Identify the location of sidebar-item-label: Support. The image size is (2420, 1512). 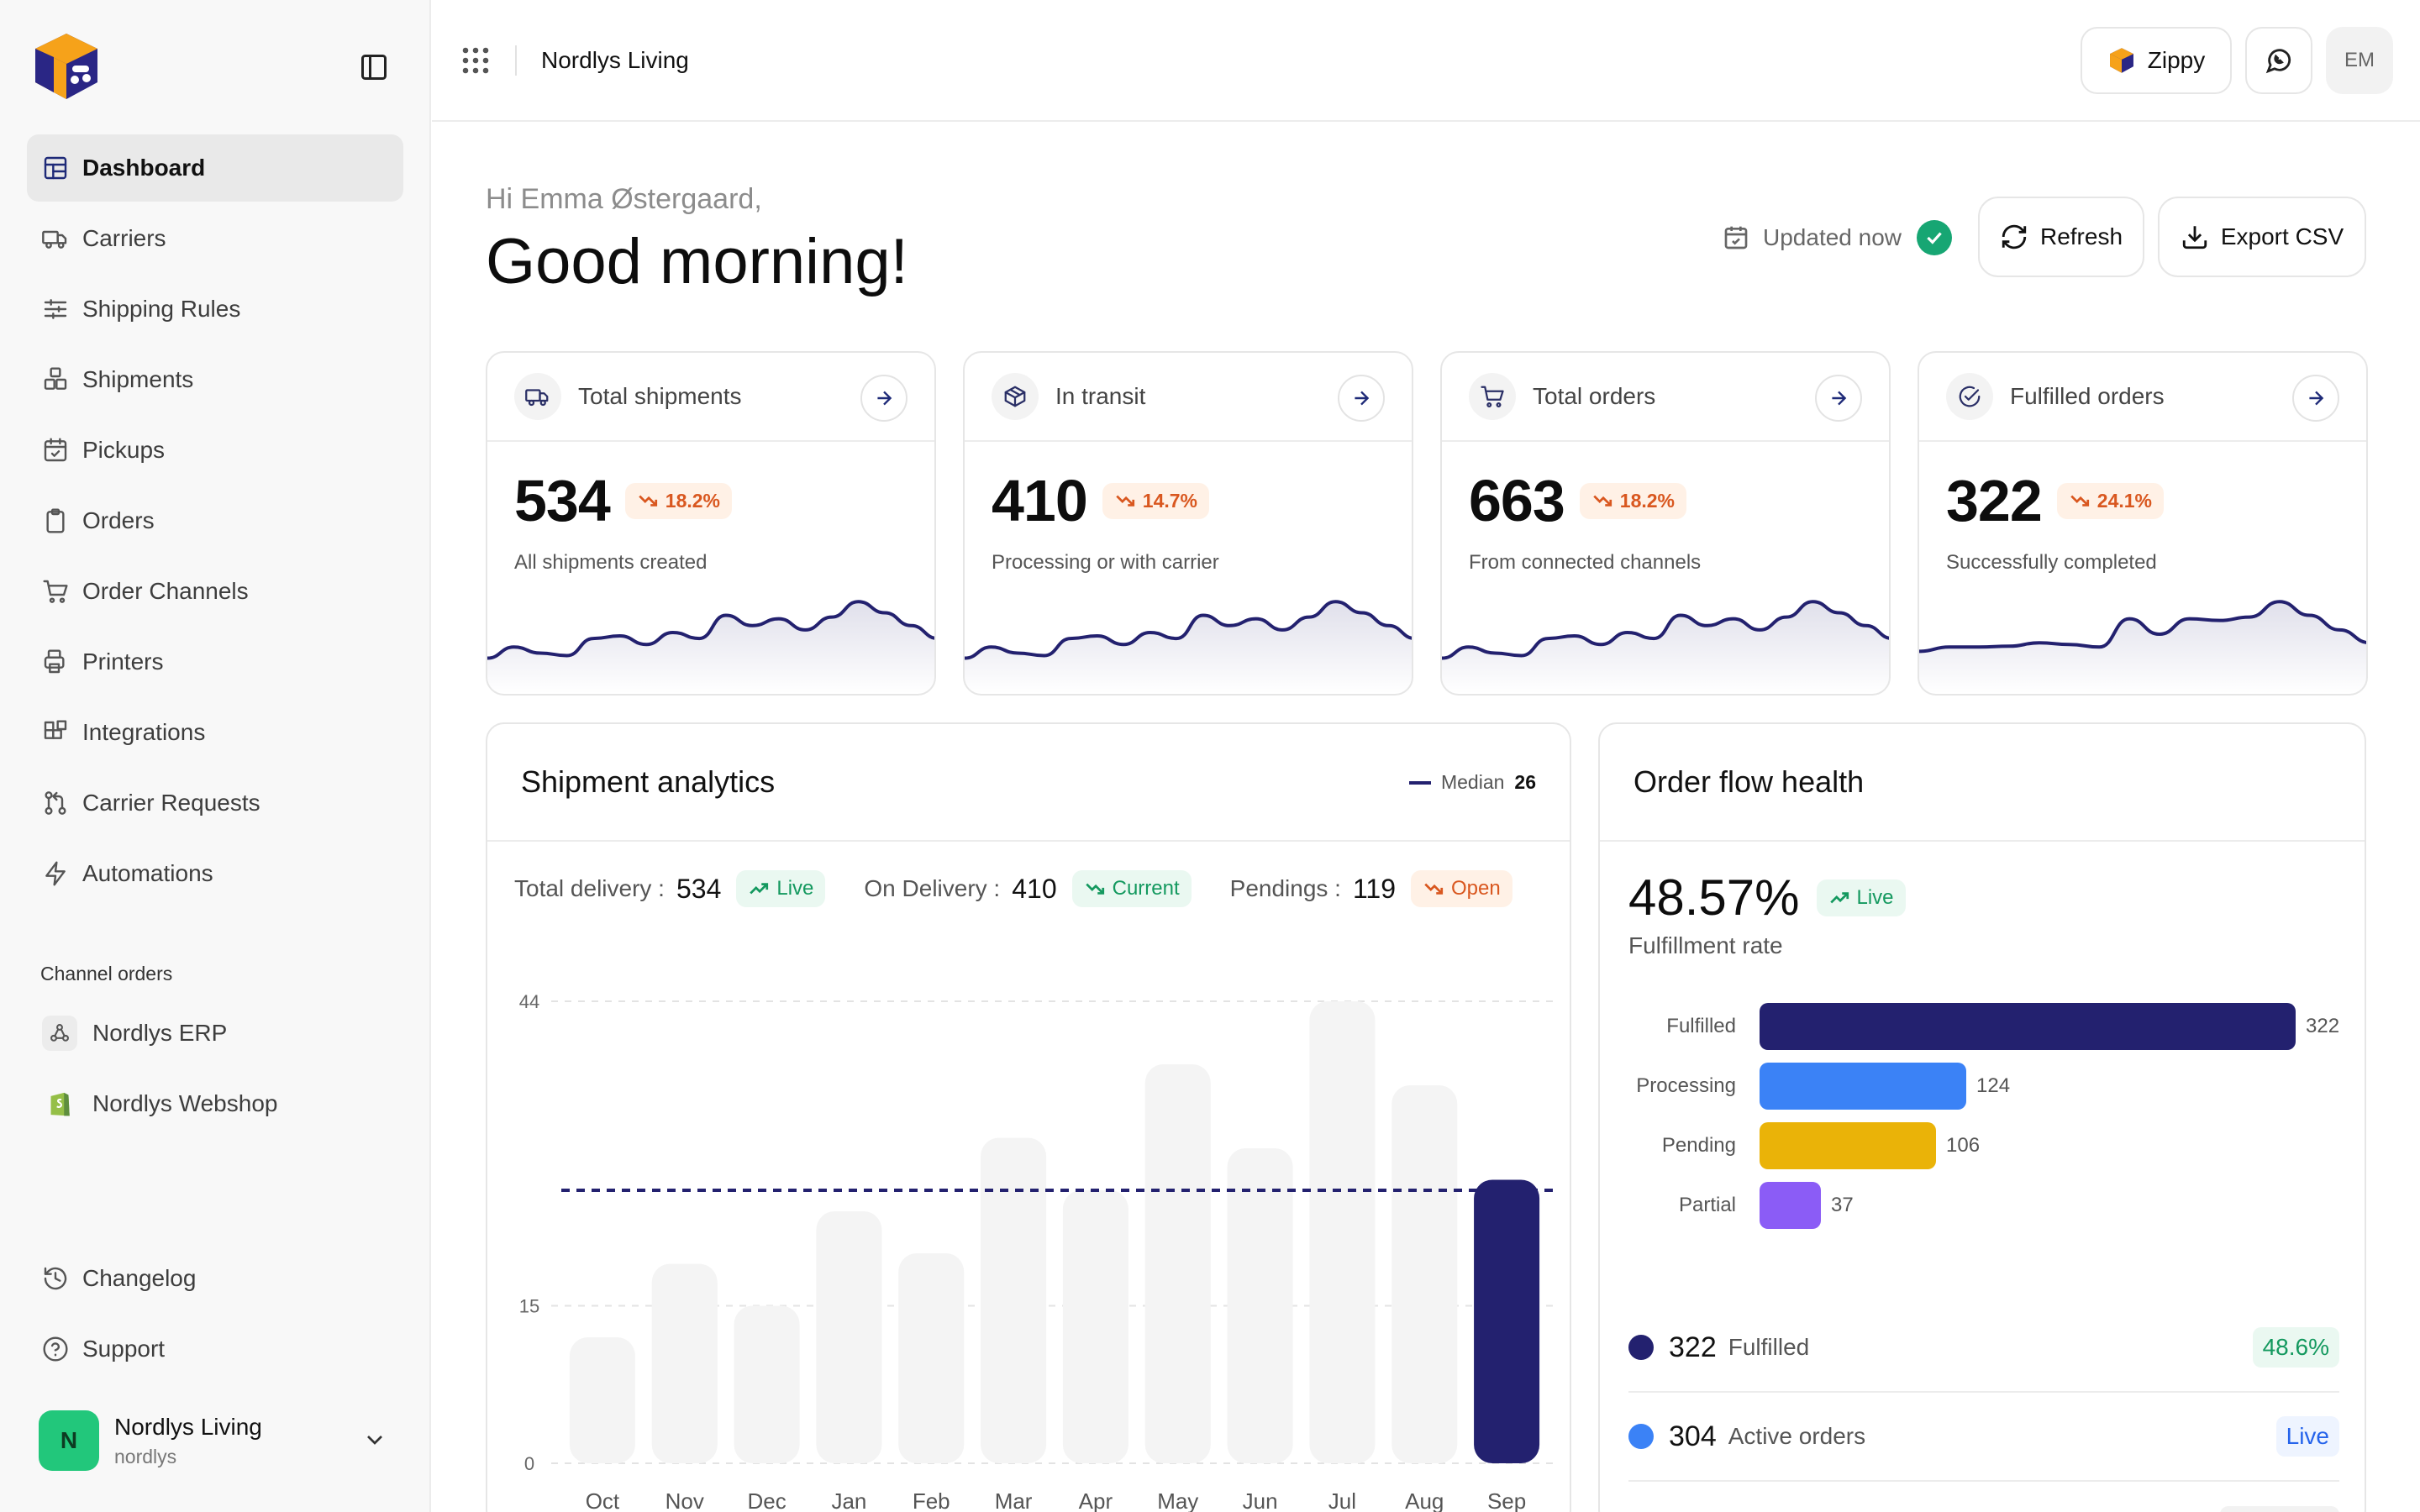
(124, 1349).